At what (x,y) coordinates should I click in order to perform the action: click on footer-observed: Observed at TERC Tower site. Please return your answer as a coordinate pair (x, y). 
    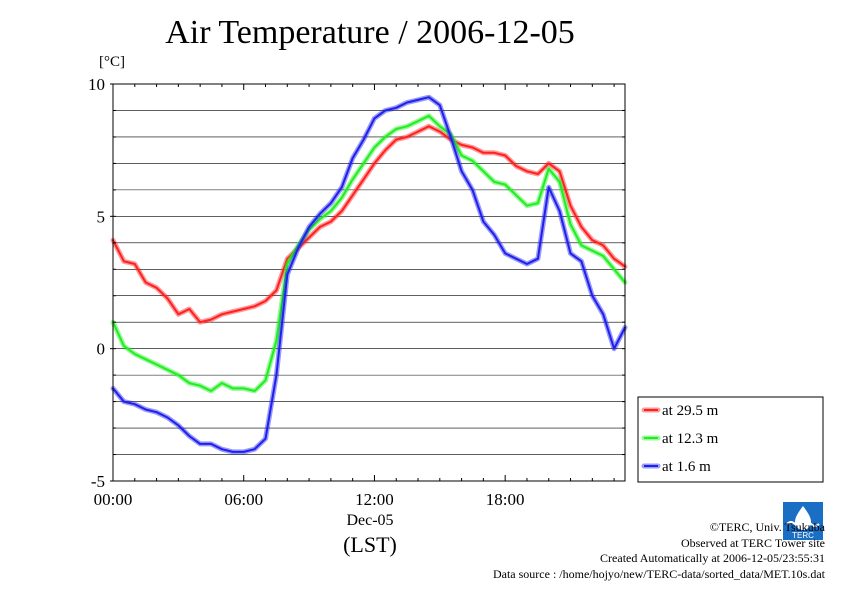
    Looking at the image, I should click on (752, 542).